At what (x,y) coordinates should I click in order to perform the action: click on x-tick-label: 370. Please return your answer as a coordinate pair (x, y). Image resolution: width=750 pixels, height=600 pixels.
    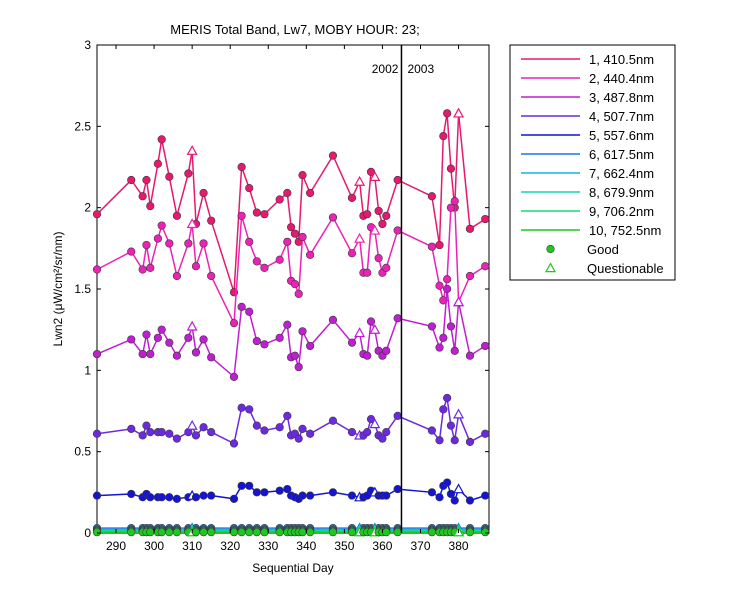
    Looking at the image, I should click on (420, 546).